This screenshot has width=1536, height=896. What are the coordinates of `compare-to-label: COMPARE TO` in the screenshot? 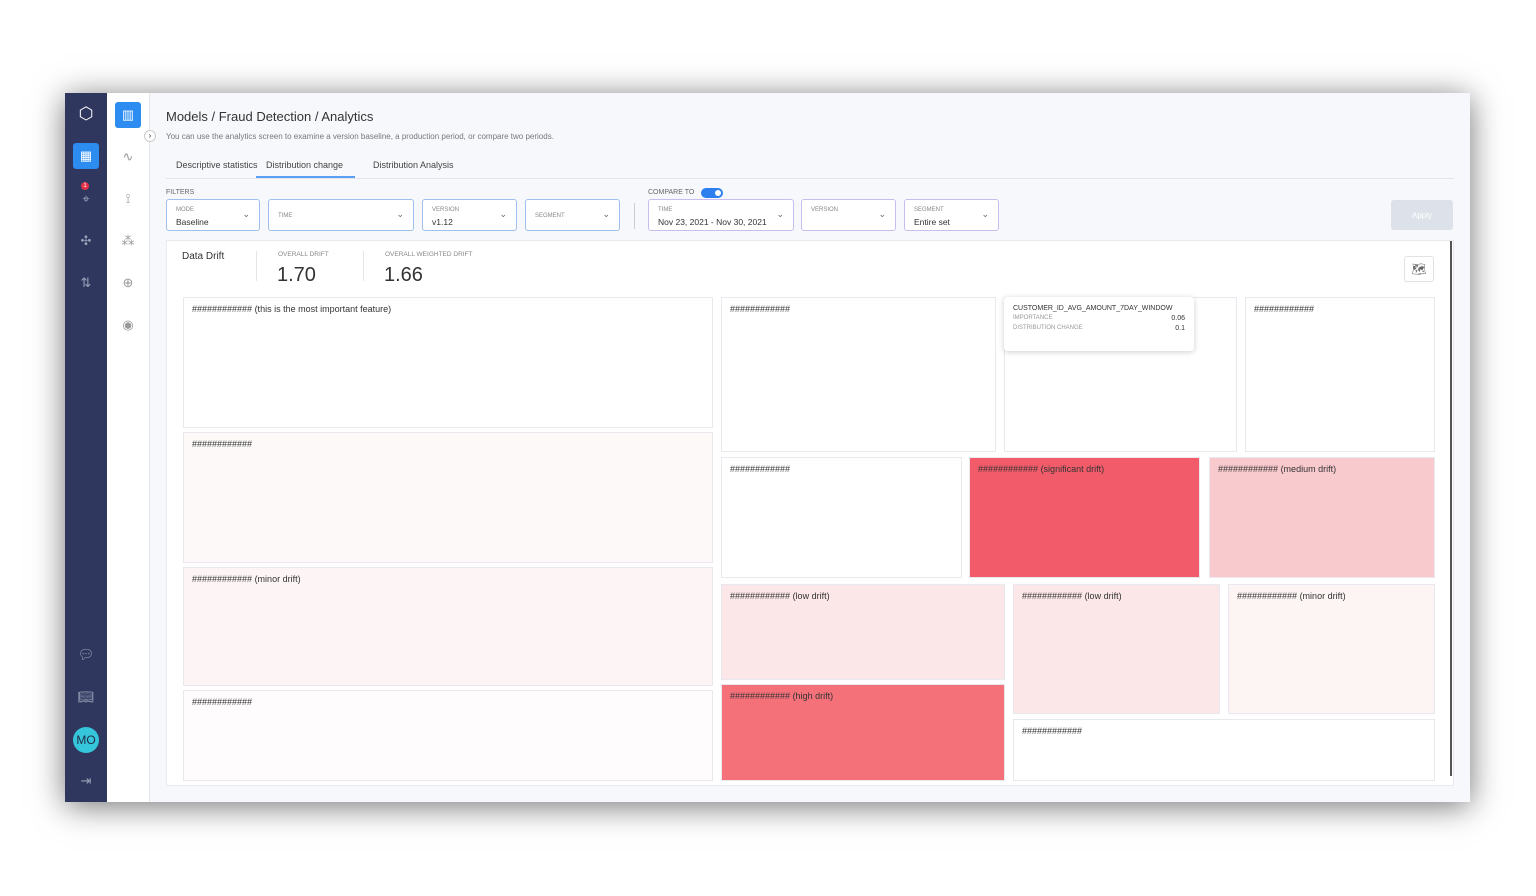 It's located at (671, 192).